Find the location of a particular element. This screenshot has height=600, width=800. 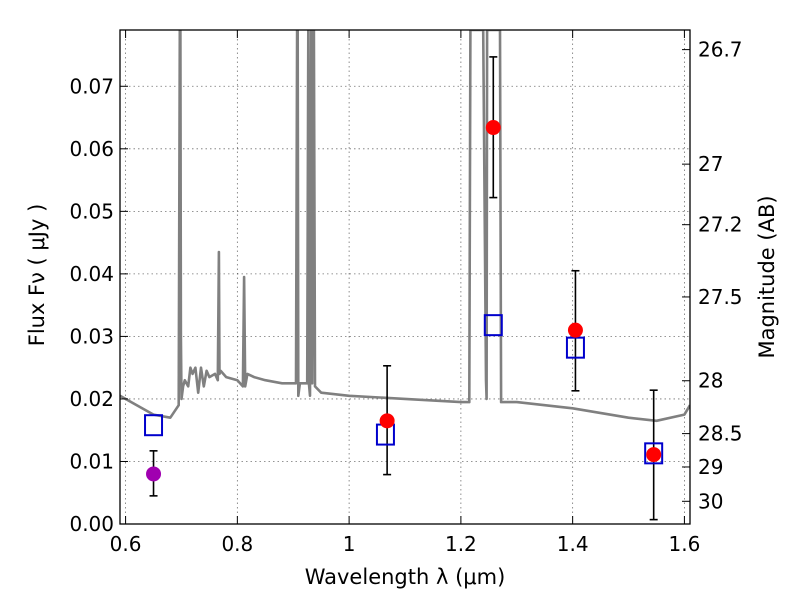

y-axis-title: Flux Fν ( μJy ) is located at coordinates (37, 275).